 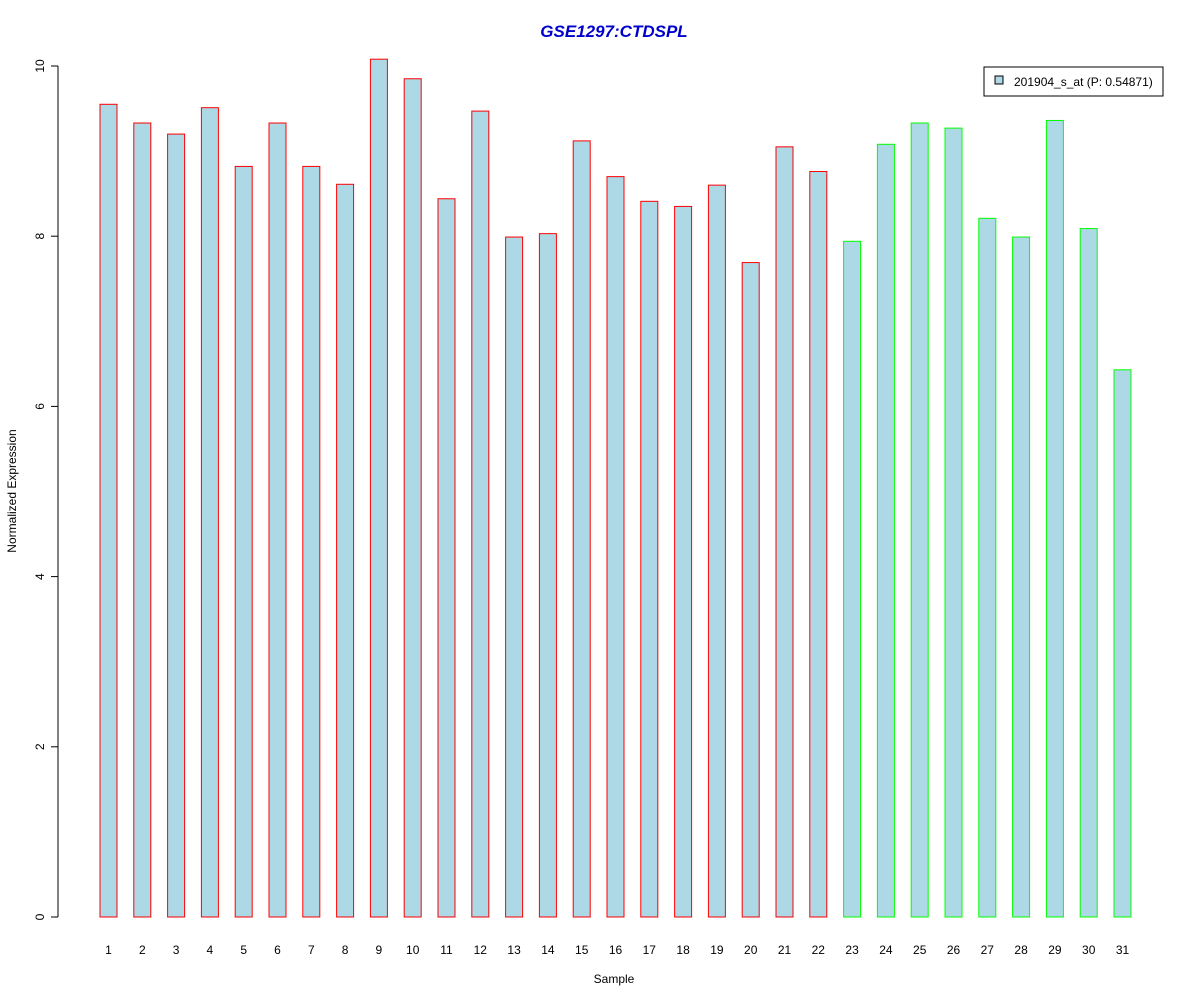 I want to click on x-axis-tick-label: 11, so click(x=446, y=950).